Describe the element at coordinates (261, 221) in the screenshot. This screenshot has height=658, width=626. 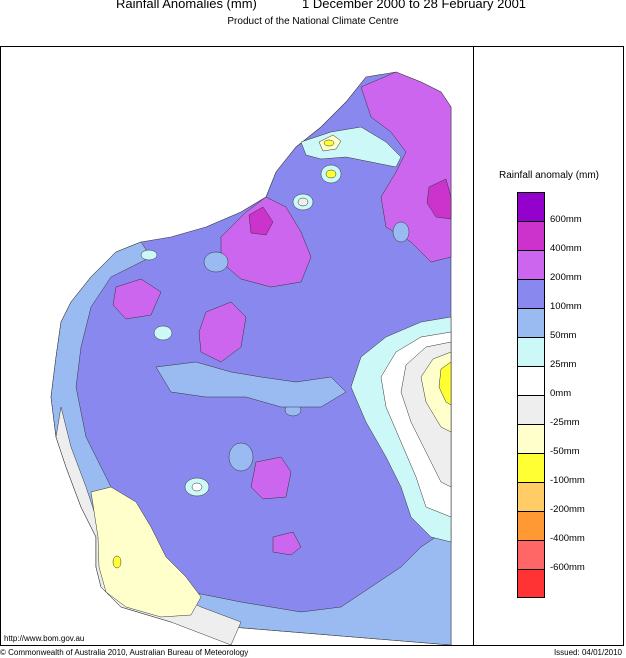
I see `north-400mm-patch` at that location.